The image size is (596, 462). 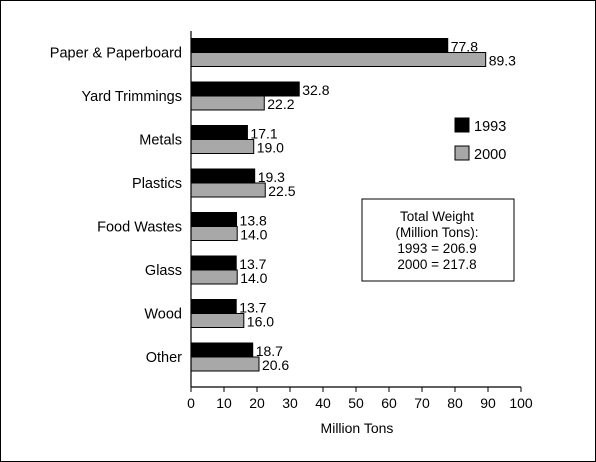 What do you see at coordinates (490, 155) in the screenshot?
I see `legend-label-2000: 2000` at bounding box center [490, 155].